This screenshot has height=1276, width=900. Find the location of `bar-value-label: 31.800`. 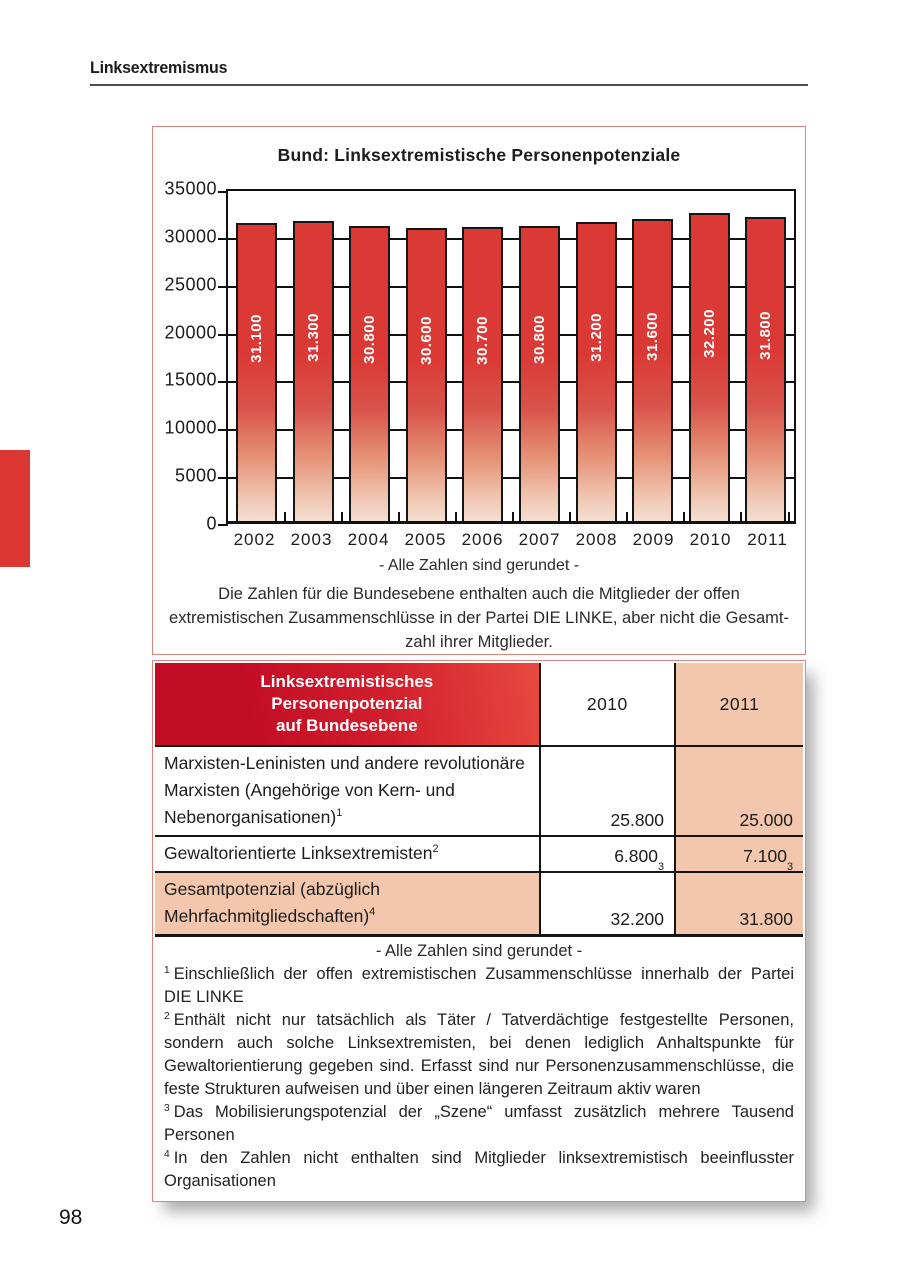

bar-value-label: 31.800 is located at coordinates (766, 335).